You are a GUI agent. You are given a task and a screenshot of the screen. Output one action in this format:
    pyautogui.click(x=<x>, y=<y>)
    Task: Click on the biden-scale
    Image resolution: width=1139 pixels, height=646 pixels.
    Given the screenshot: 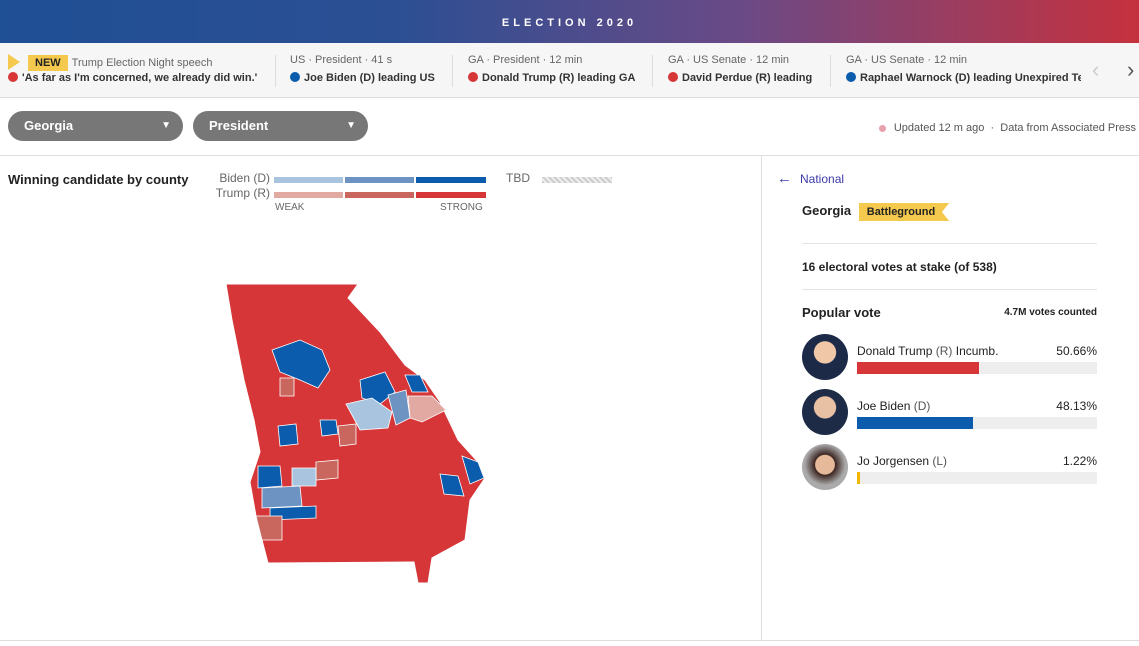 What is the action you would take?
    pyautogui.click(x=380, y=180)
    